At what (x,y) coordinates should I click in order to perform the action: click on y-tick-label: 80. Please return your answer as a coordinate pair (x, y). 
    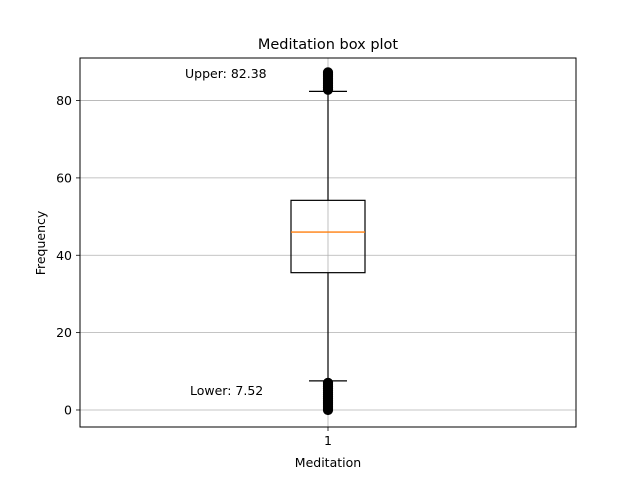
    Looking at the image, I should click on (64, 100).